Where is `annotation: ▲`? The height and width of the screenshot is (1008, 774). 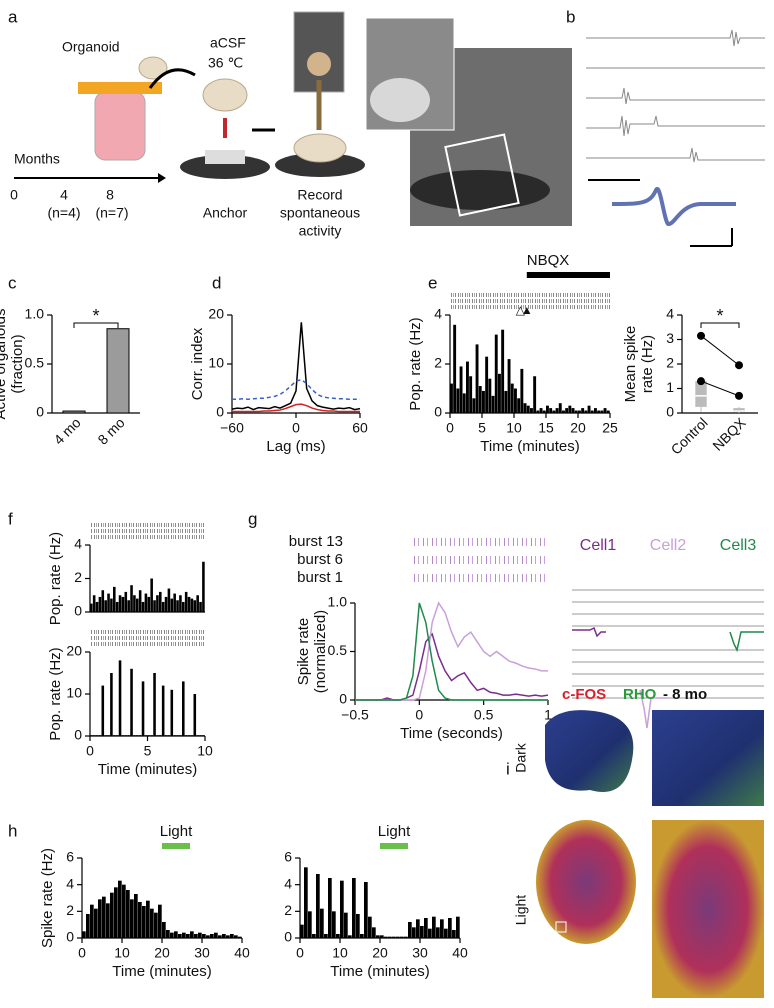 annotation: ▲ is located at coordinates (527, 310).